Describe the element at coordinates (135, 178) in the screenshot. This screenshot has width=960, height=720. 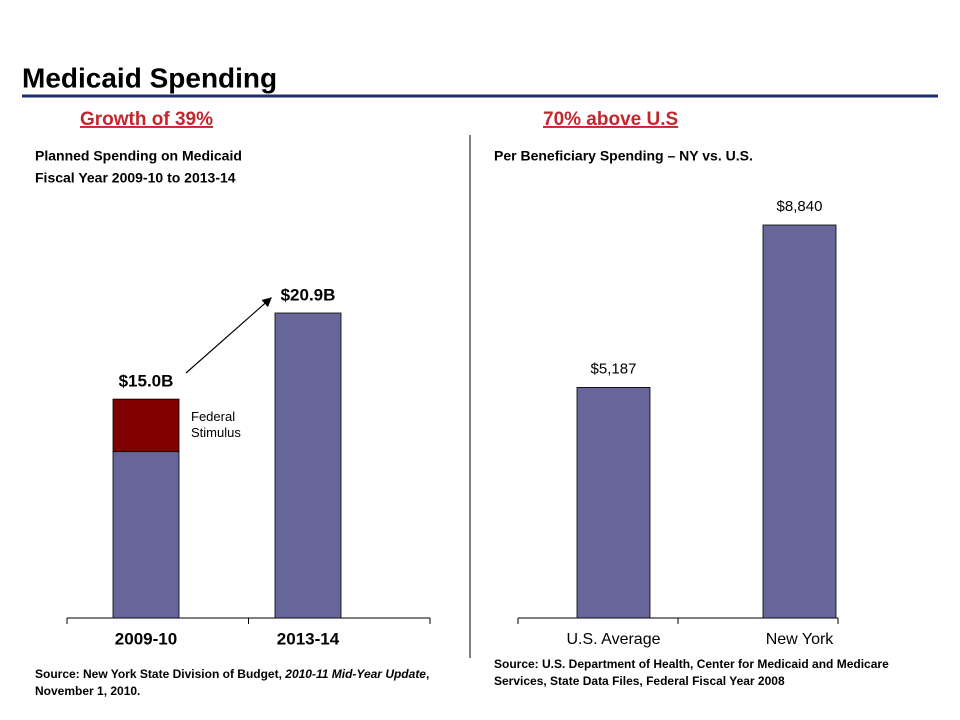
I see `chart-subtitle: Fiscal Year 2009-10 to 2013-14` at that location.